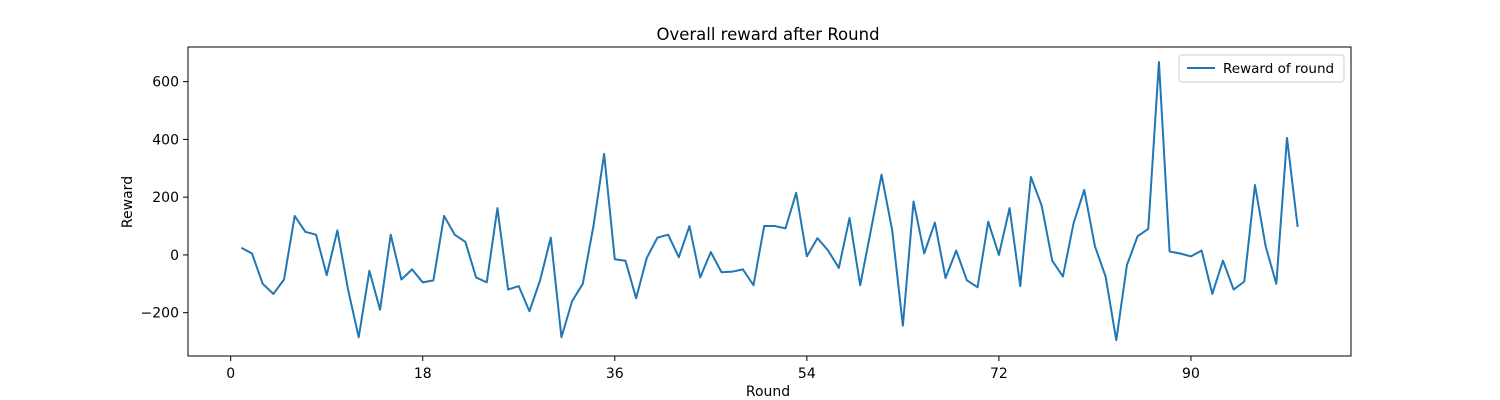 Image resolution: width=1500 pixels, height=400 pixels. I want to click on y-tick-label: 400, so click(165, 140).